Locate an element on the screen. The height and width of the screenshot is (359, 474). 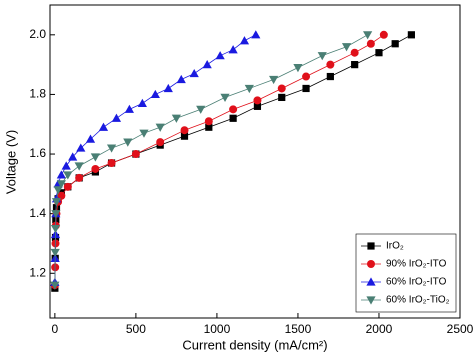
legend-label: 60% IrO₂-TiO₂ is located at coordinates (418, 300).